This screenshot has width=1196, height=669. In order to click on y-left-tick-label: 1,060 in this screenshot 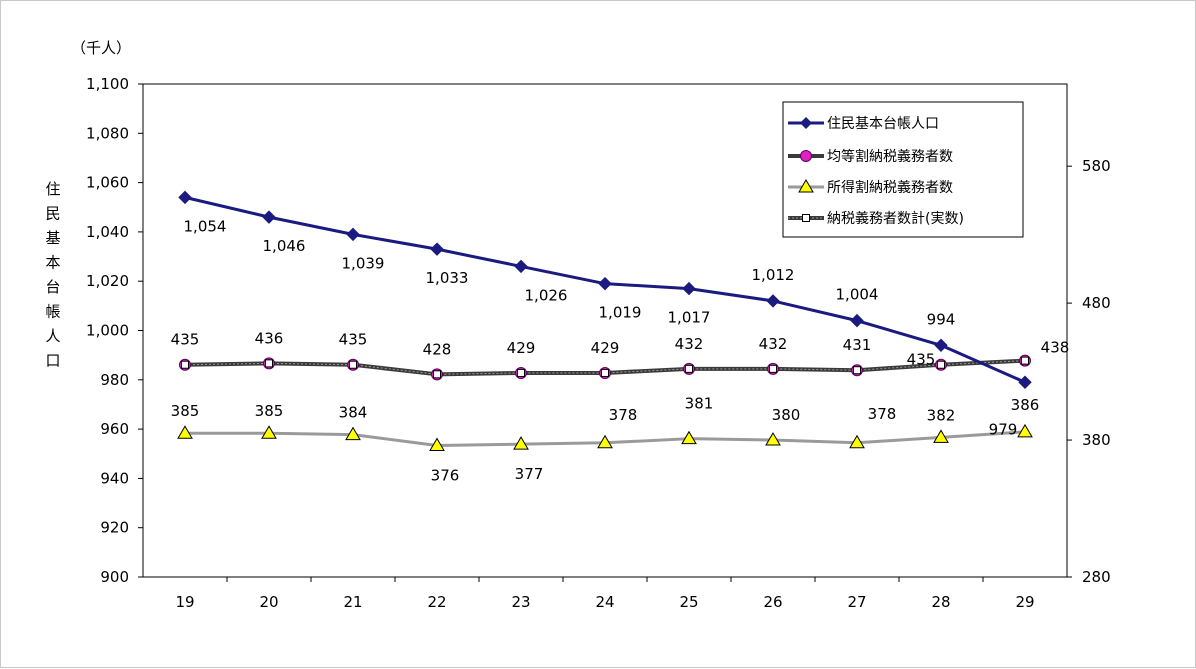, I will do `click(107, 183)`.